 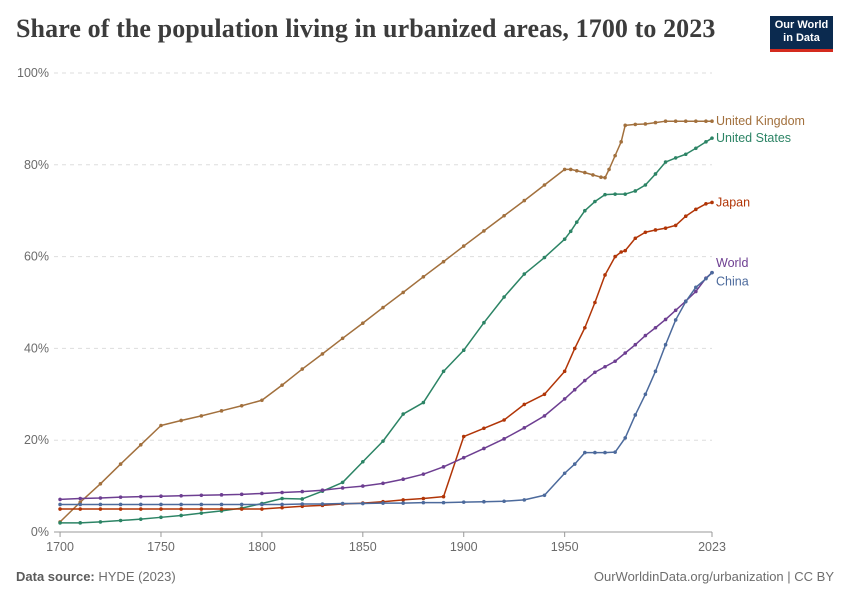 I want to click on footer-url: OurWorldinData.org/urbanization | CC BY, so click(x=713, y=576).